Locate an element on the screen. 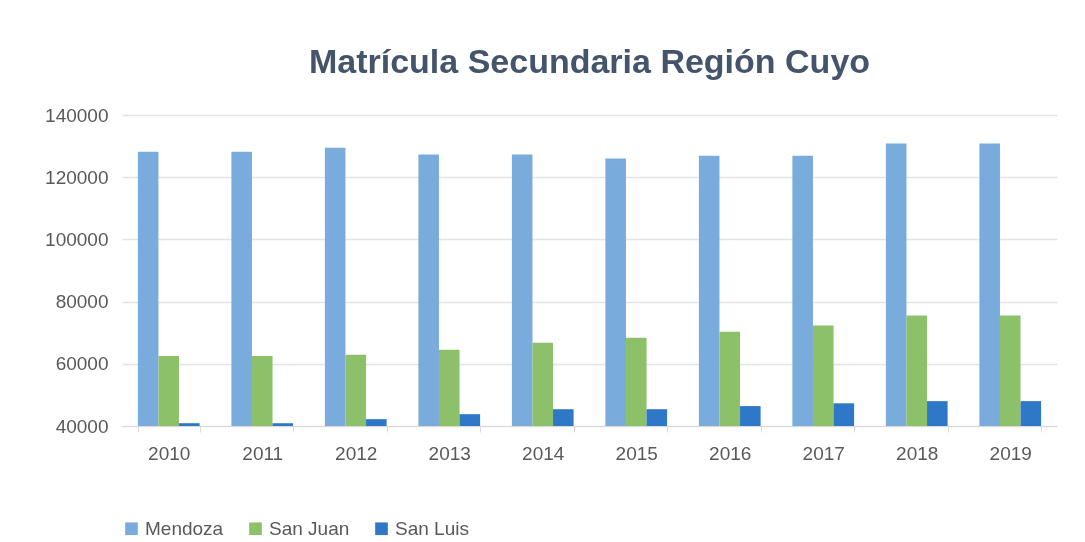 This screenshot has height=542, width=1085. x-tick-label: 2013 is located at coordinates (449, 453).